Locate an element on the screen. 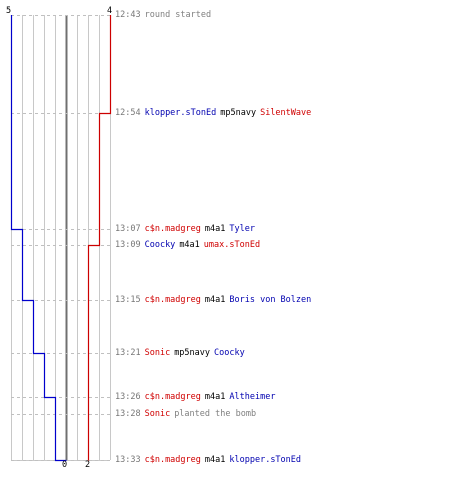 The width and height of the screenshot is (450, 500). t-end-count-label: 2 is located at coordinates (88, 465).